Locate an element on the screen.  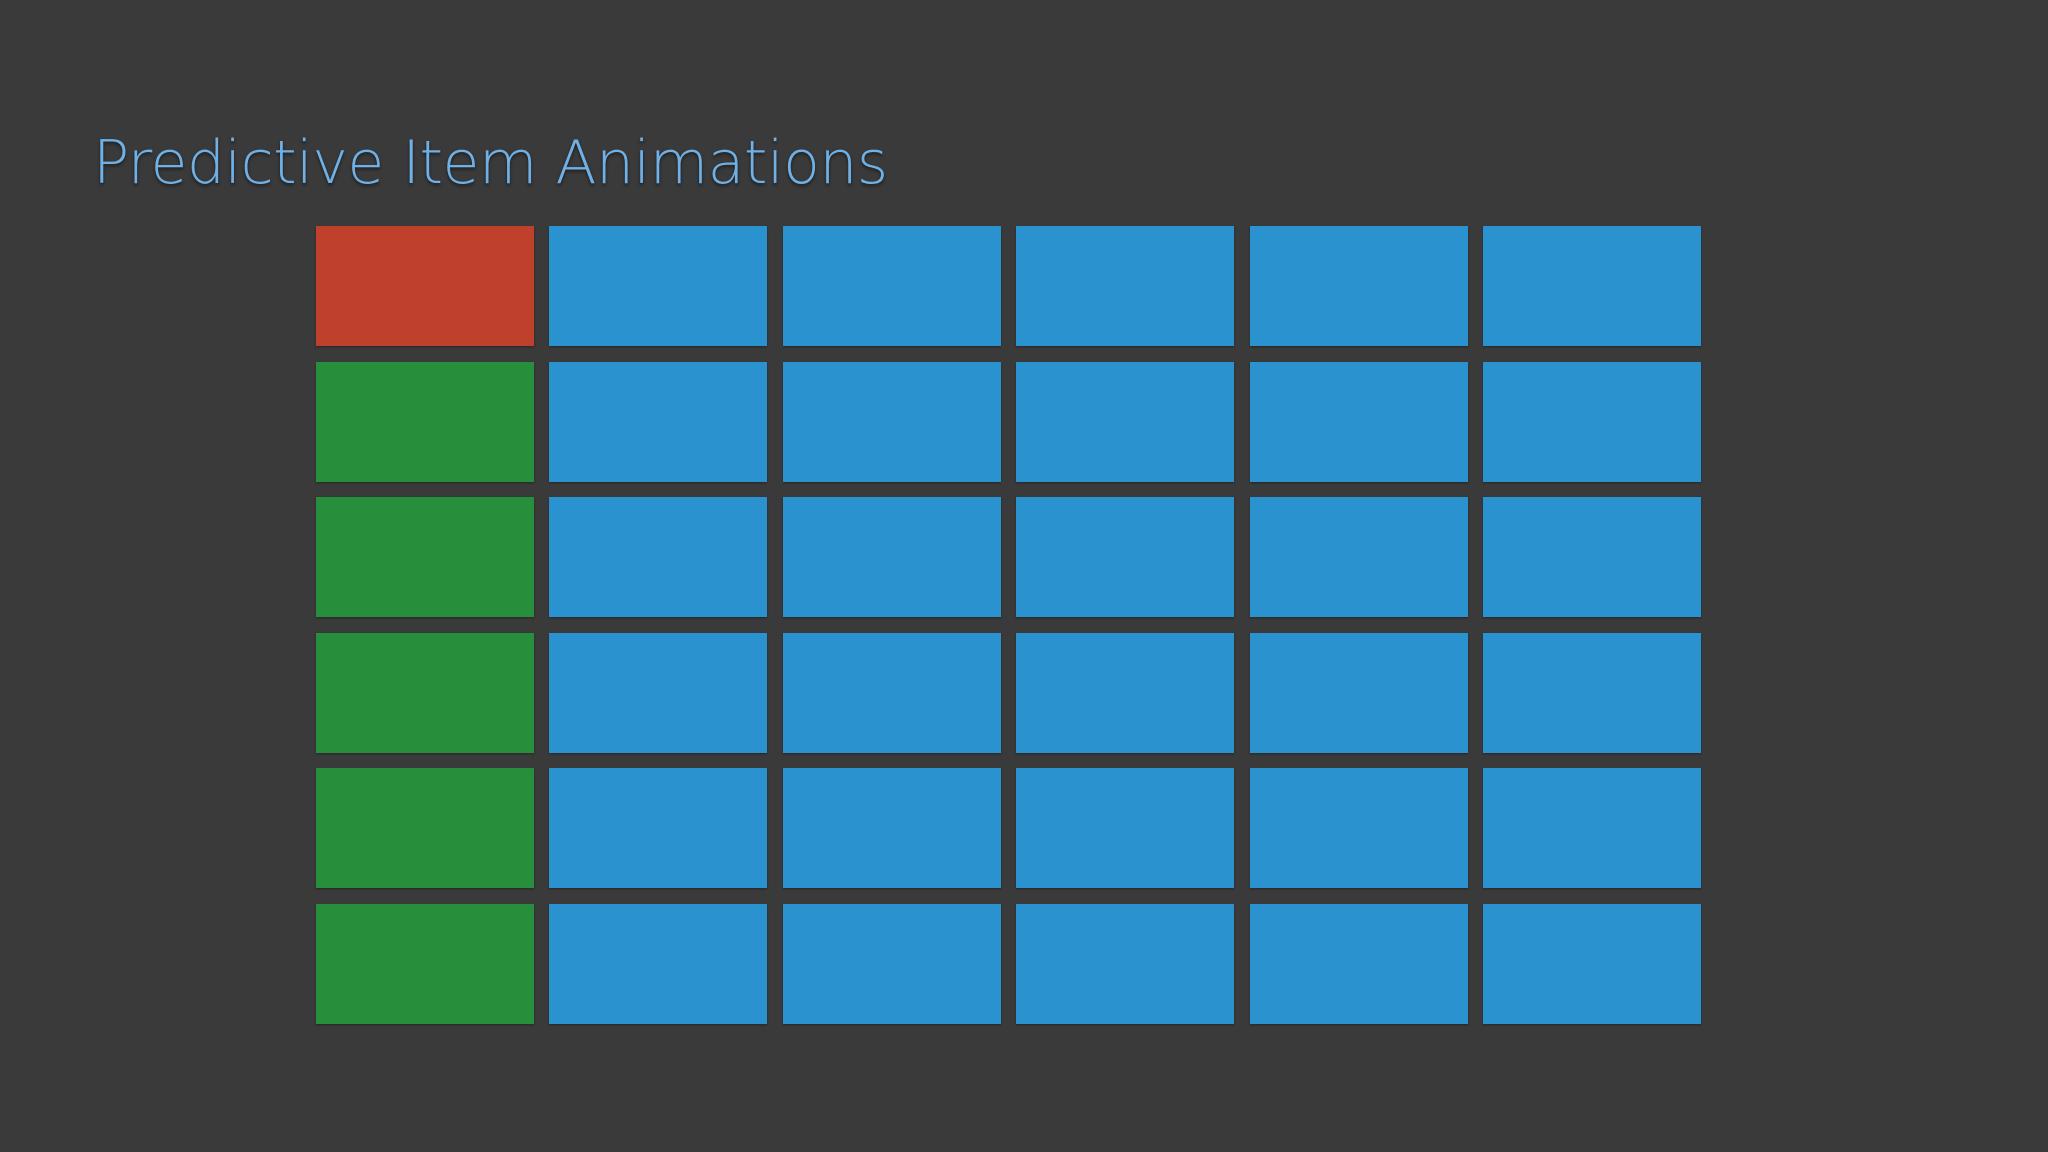
grid-item-red is located at coordinates (425, 286).